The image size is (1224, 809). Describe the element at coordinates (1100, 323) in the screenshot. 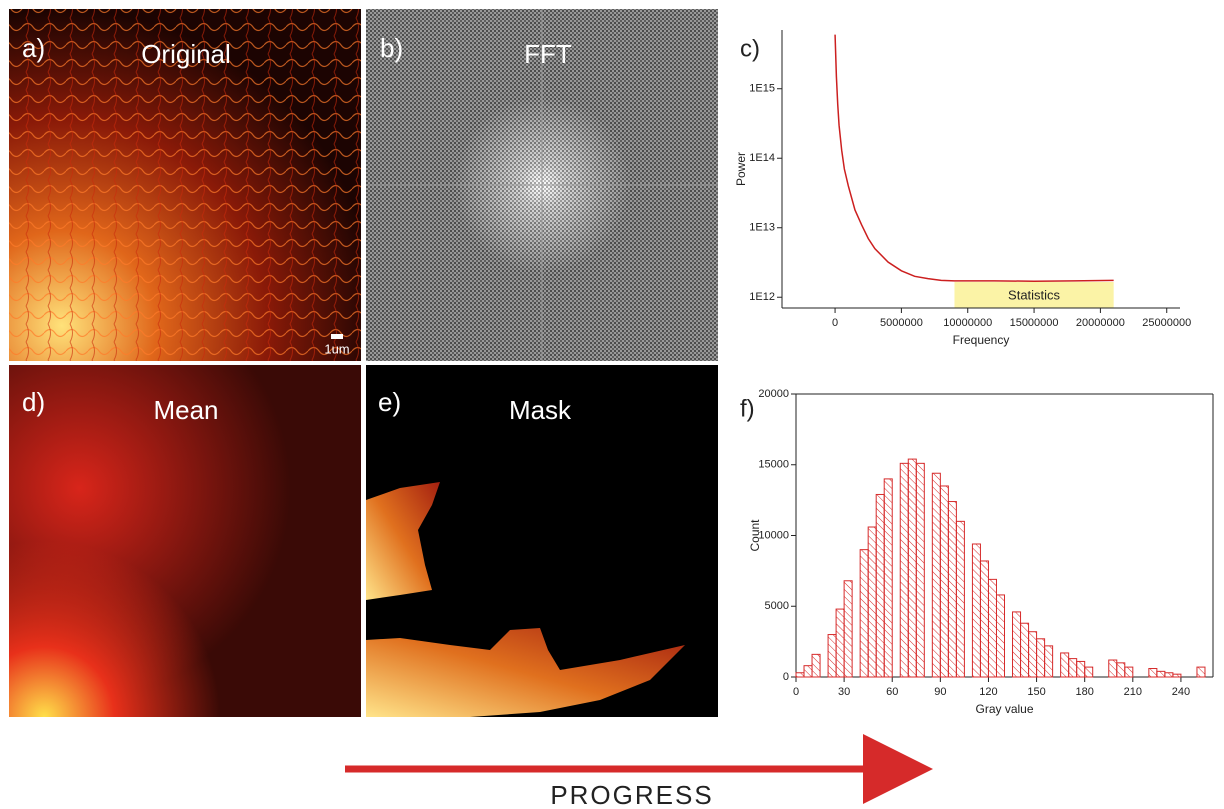

I see `x-tick-label: 20000000` at that location.